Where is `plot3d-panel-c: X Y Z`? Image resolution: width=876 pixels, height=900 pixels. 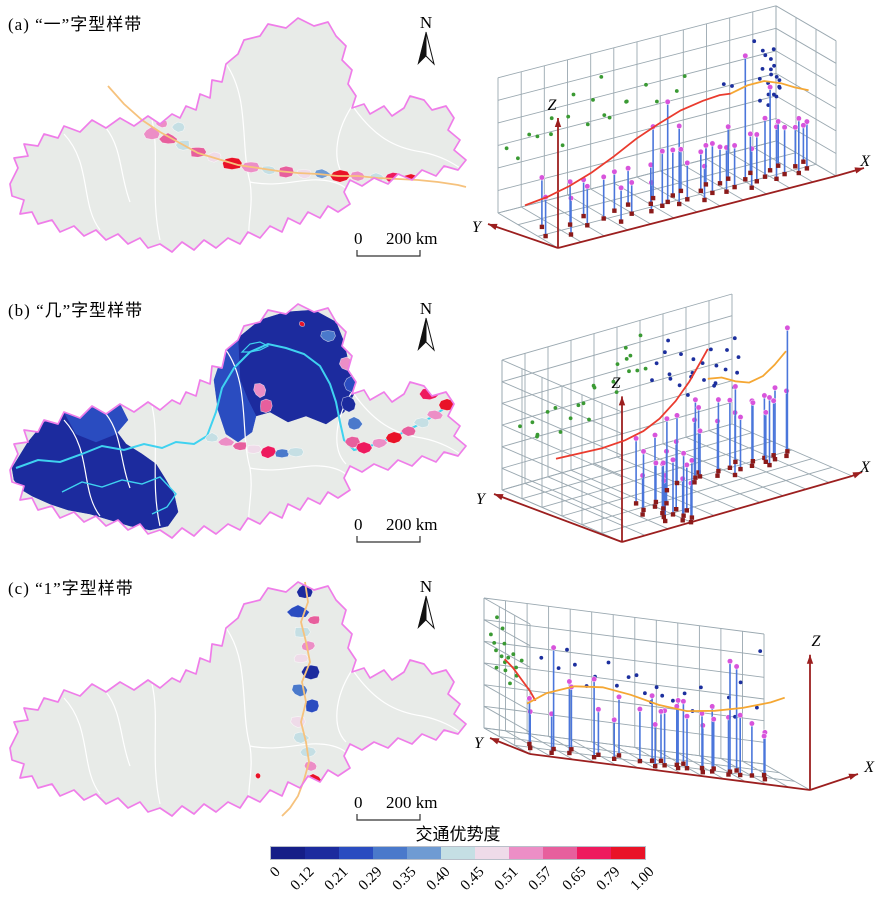 plot3d-panel-c: X Y Z is located at coordinates (674, 694).